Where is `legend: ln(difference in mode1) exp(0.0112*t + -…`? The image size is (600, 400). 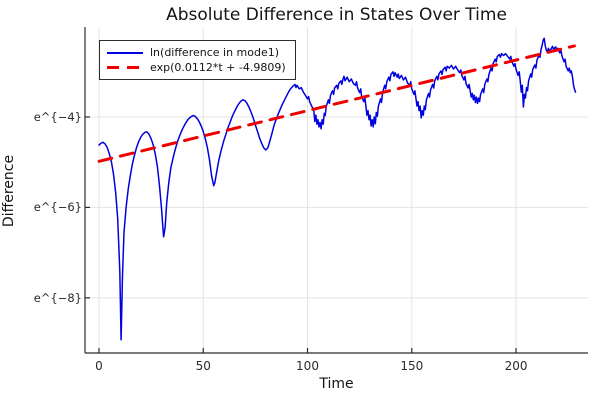 legend: ln(difference in mode1) exp(0.0112*t + -… is located at coordinates (197, 60).